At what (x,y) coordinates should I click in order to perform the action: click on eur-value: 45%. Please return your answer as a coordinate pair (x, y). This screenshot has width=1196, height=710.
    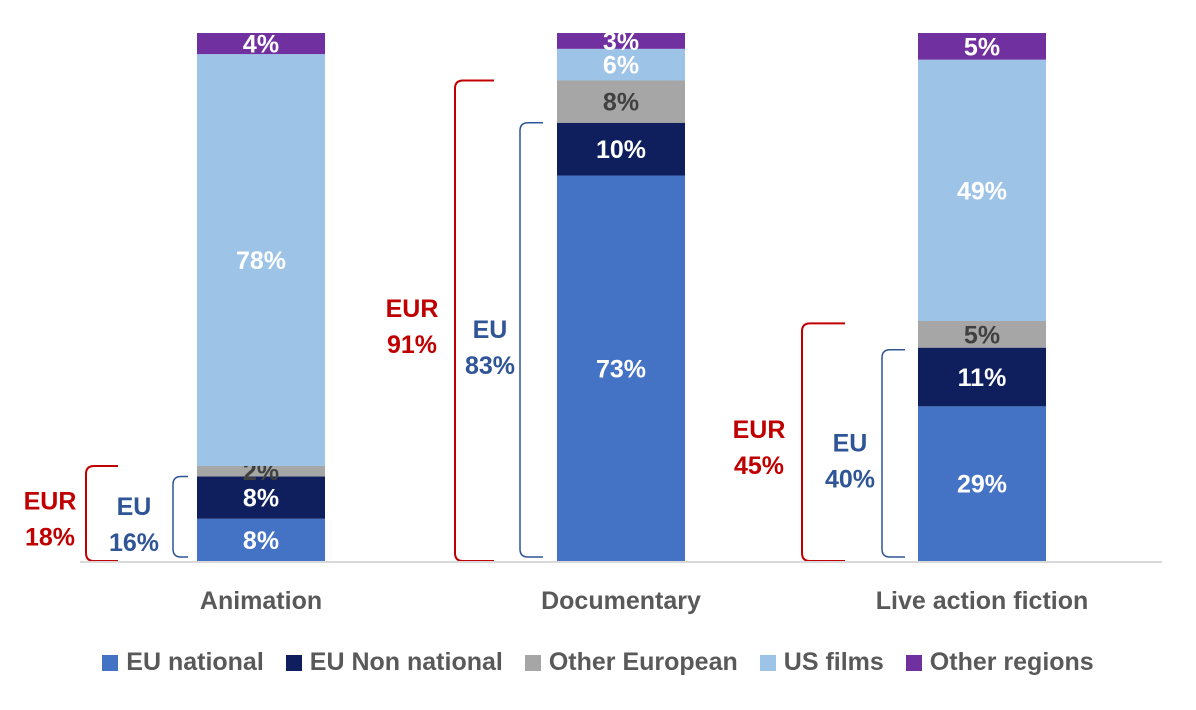
    Looking at the image, I should click on (759, 466).